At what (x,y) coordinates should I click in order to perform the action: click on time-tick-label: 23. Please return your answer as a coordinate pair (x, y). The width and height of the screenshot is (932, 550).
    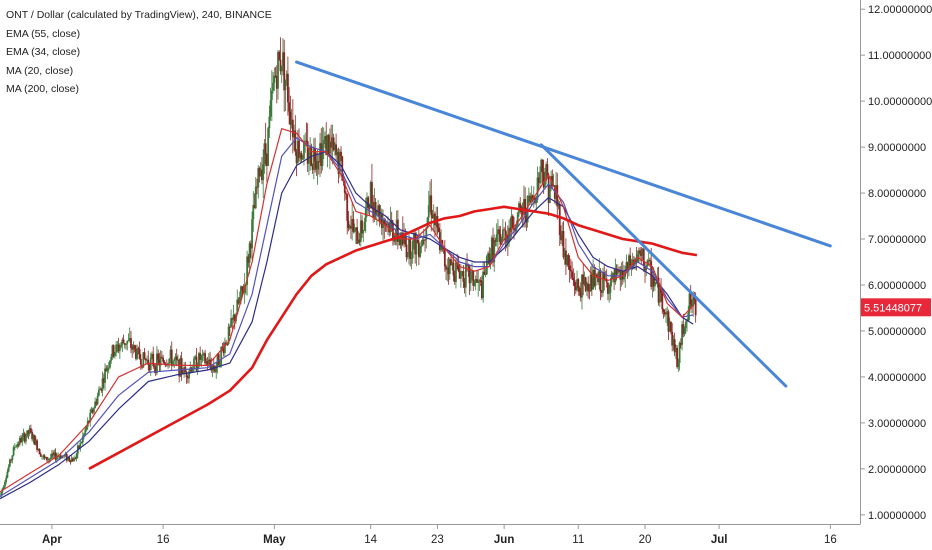
    Looking at the image, I should click on (437, 540).